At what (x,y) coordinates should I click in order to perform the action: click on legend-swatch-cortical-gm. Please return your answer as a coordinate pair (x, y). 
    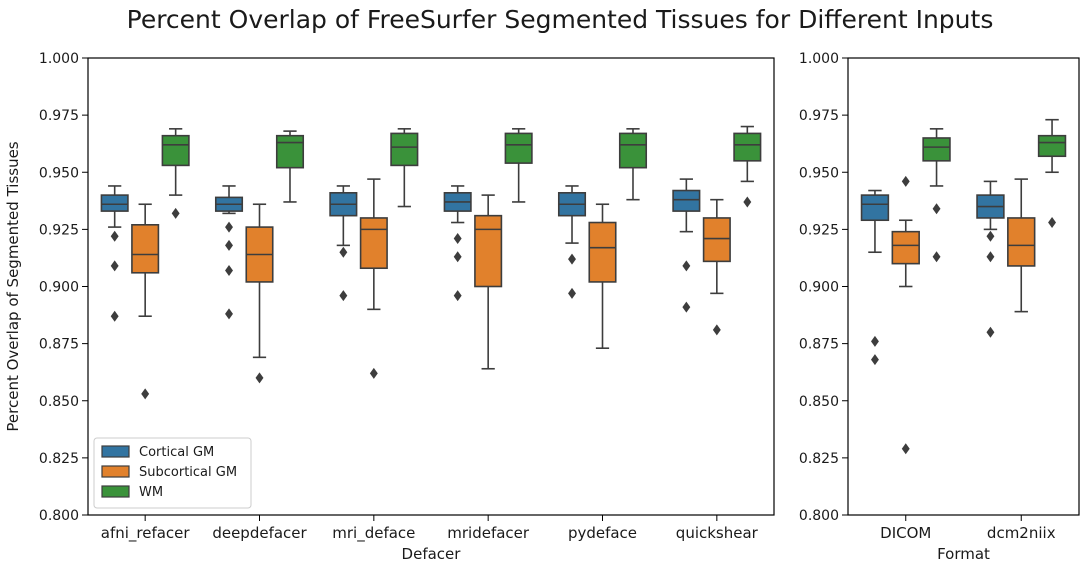
    Looking at the image, I should click on (115, 451).